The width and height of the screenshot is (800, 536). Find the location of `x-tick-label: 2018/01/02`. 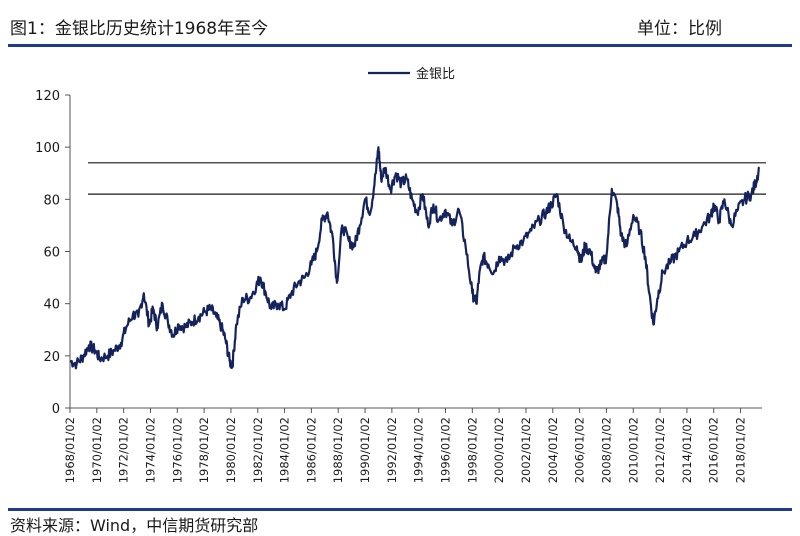

x-tick-label: 2018/01/02 is located at coordinates (741, 450).